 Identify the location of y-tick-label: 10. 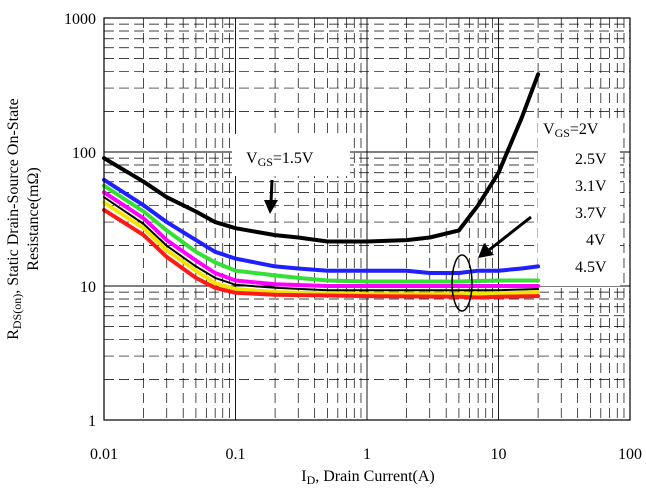
(88, 287).